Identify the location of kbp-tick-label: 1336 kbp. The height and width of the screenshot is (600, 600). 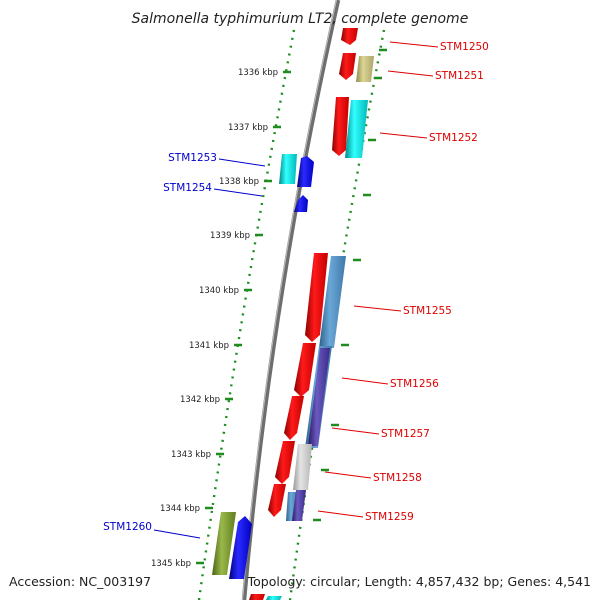
(258, 73).